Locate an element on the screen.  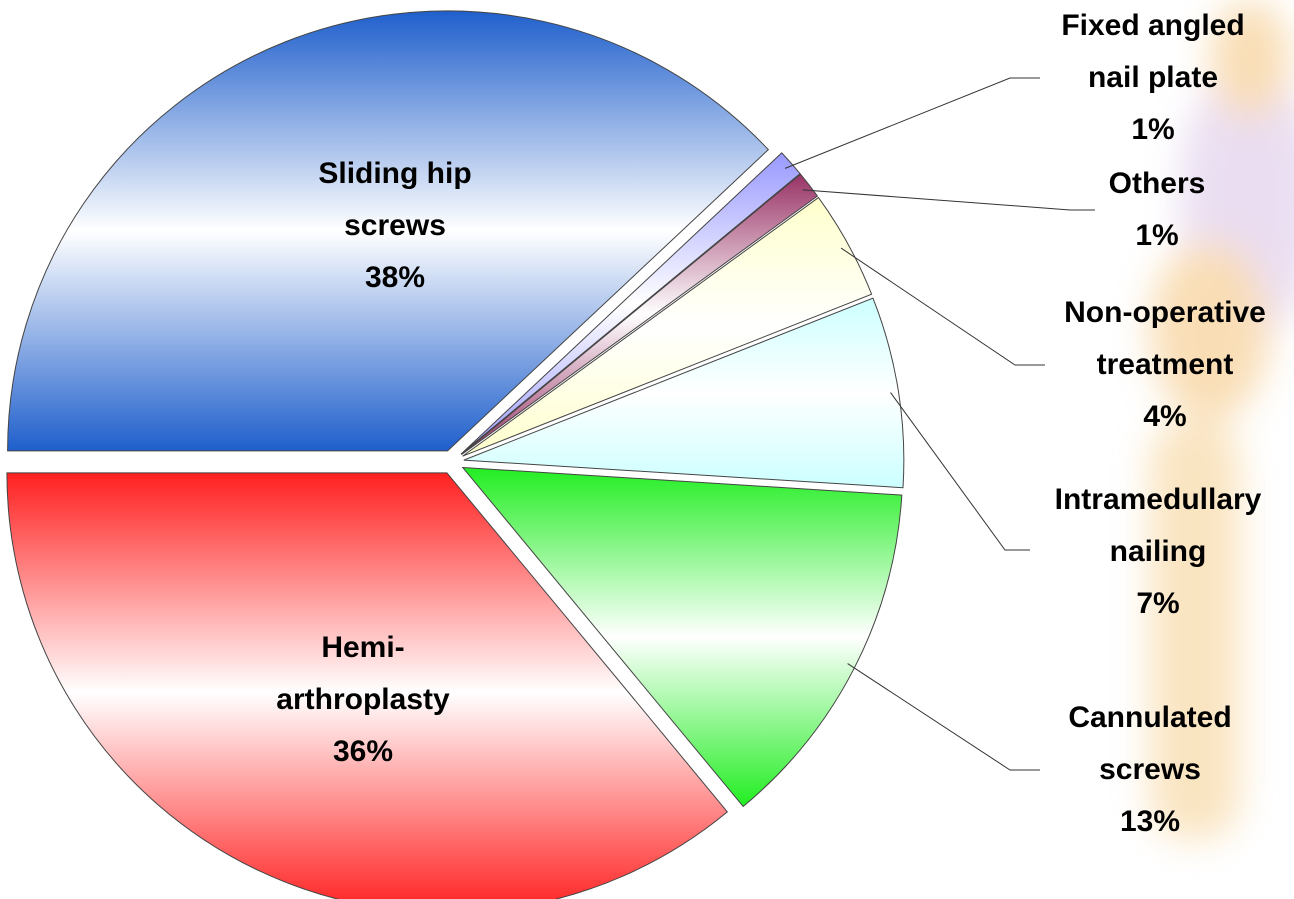
slice-label: Non-operative treatment 4% is located at coordinates (1162, 365).